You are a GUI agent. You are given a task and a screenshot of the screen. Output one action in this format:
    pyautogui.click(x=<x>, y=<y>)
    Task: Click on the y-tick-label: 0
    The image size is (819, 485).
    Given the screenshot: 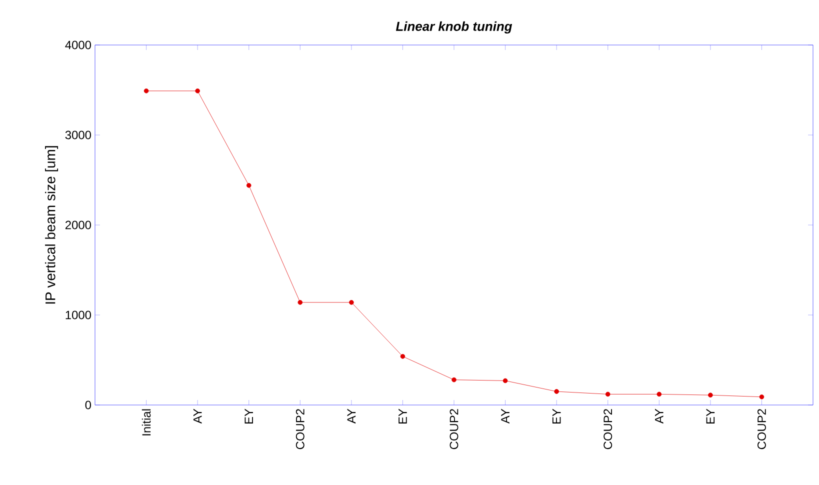 What is the action you would take?
    pyautogui.click(x=88, y=405)
    